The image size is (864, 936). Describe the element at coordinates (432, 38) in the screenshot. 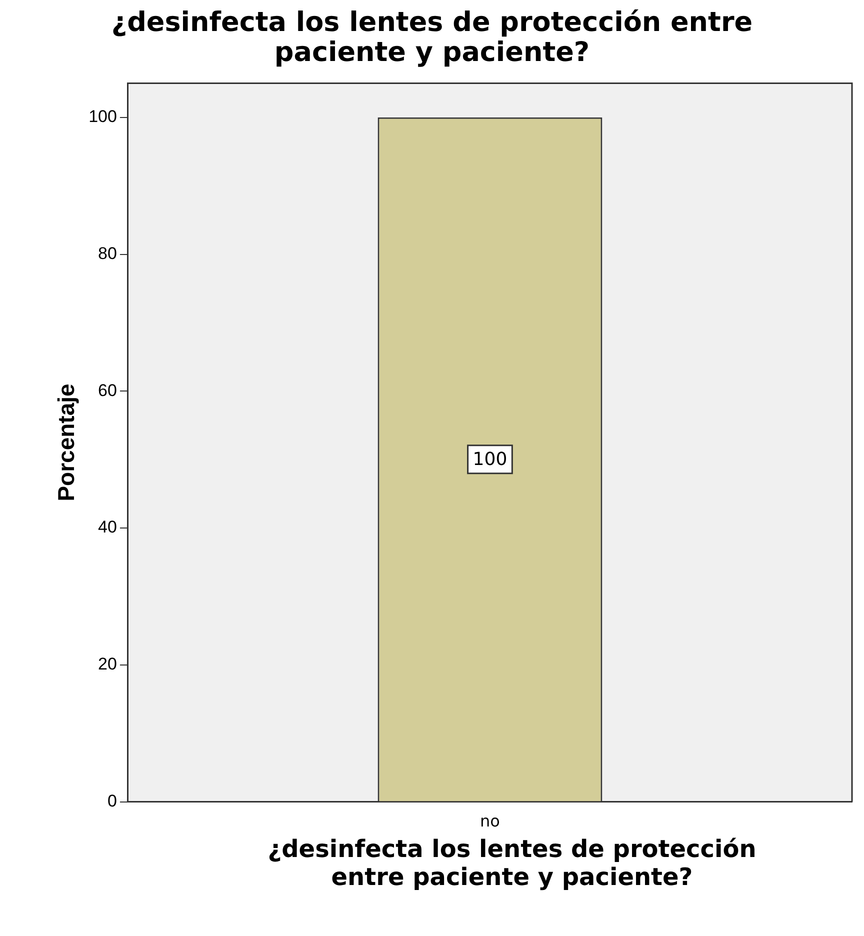

I see `chart-title: ¿desinfecta los lentes de protección entre paciente y paciente?` at that location.